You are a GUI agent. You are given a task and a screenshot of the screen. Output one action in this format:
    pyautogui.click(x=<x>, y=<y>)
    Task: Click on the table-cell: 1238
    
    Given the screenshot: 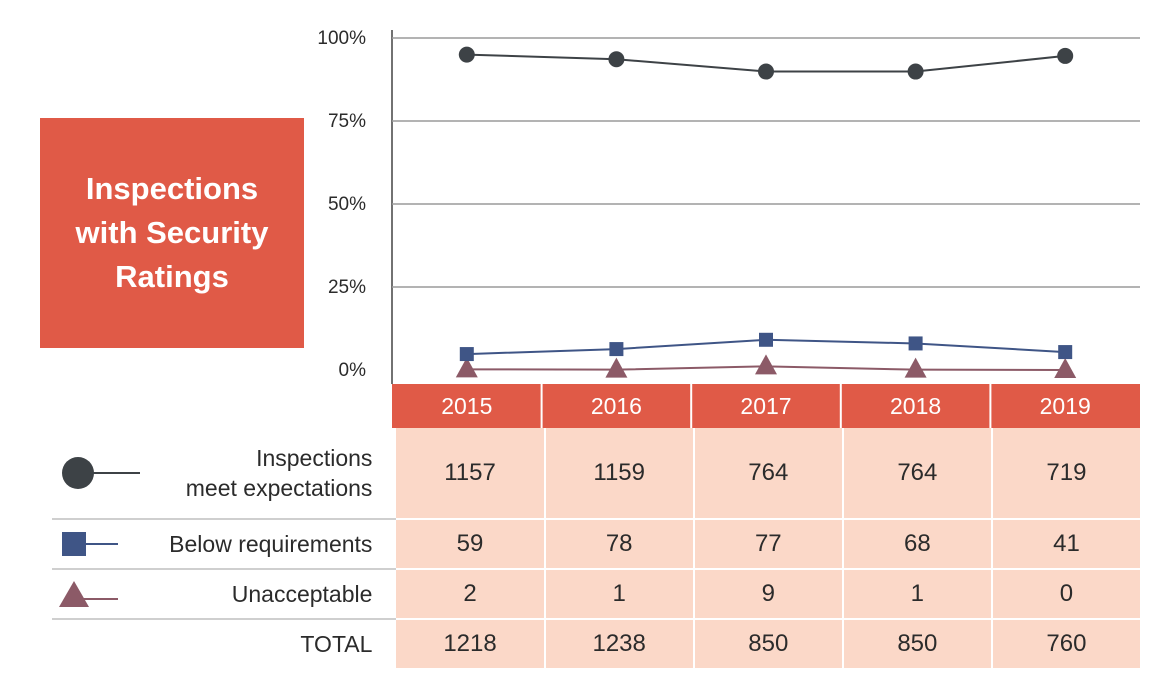 What is the action you would take?
    pyautogui.click(x=618, y=643)
    